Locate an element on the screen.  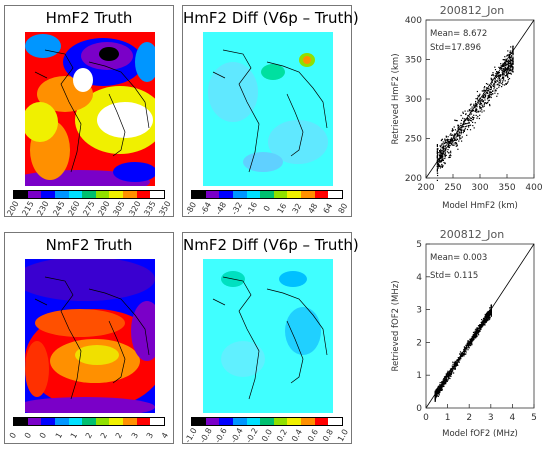
tick-label: 335 is located at coordinates (150, 208).